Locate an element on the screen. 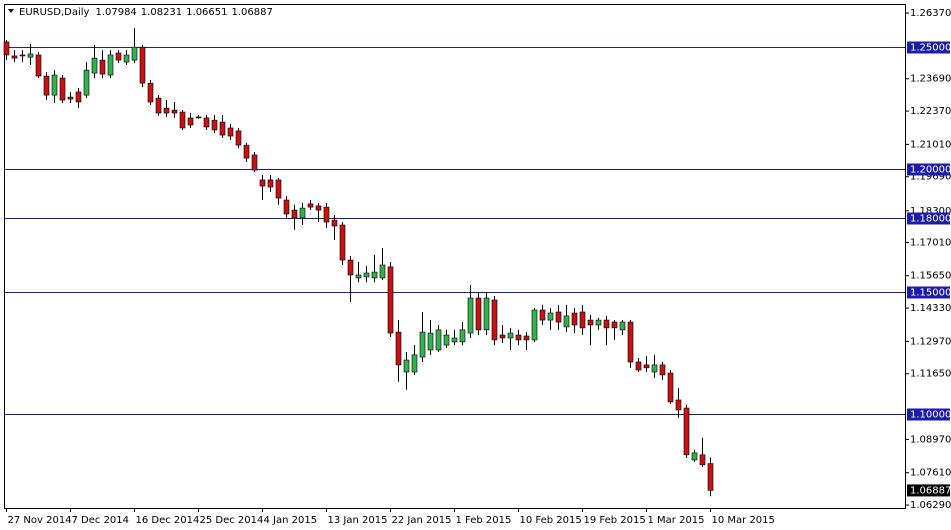  y-tick-label: 1.18300 is located at coordinates (930, 211).